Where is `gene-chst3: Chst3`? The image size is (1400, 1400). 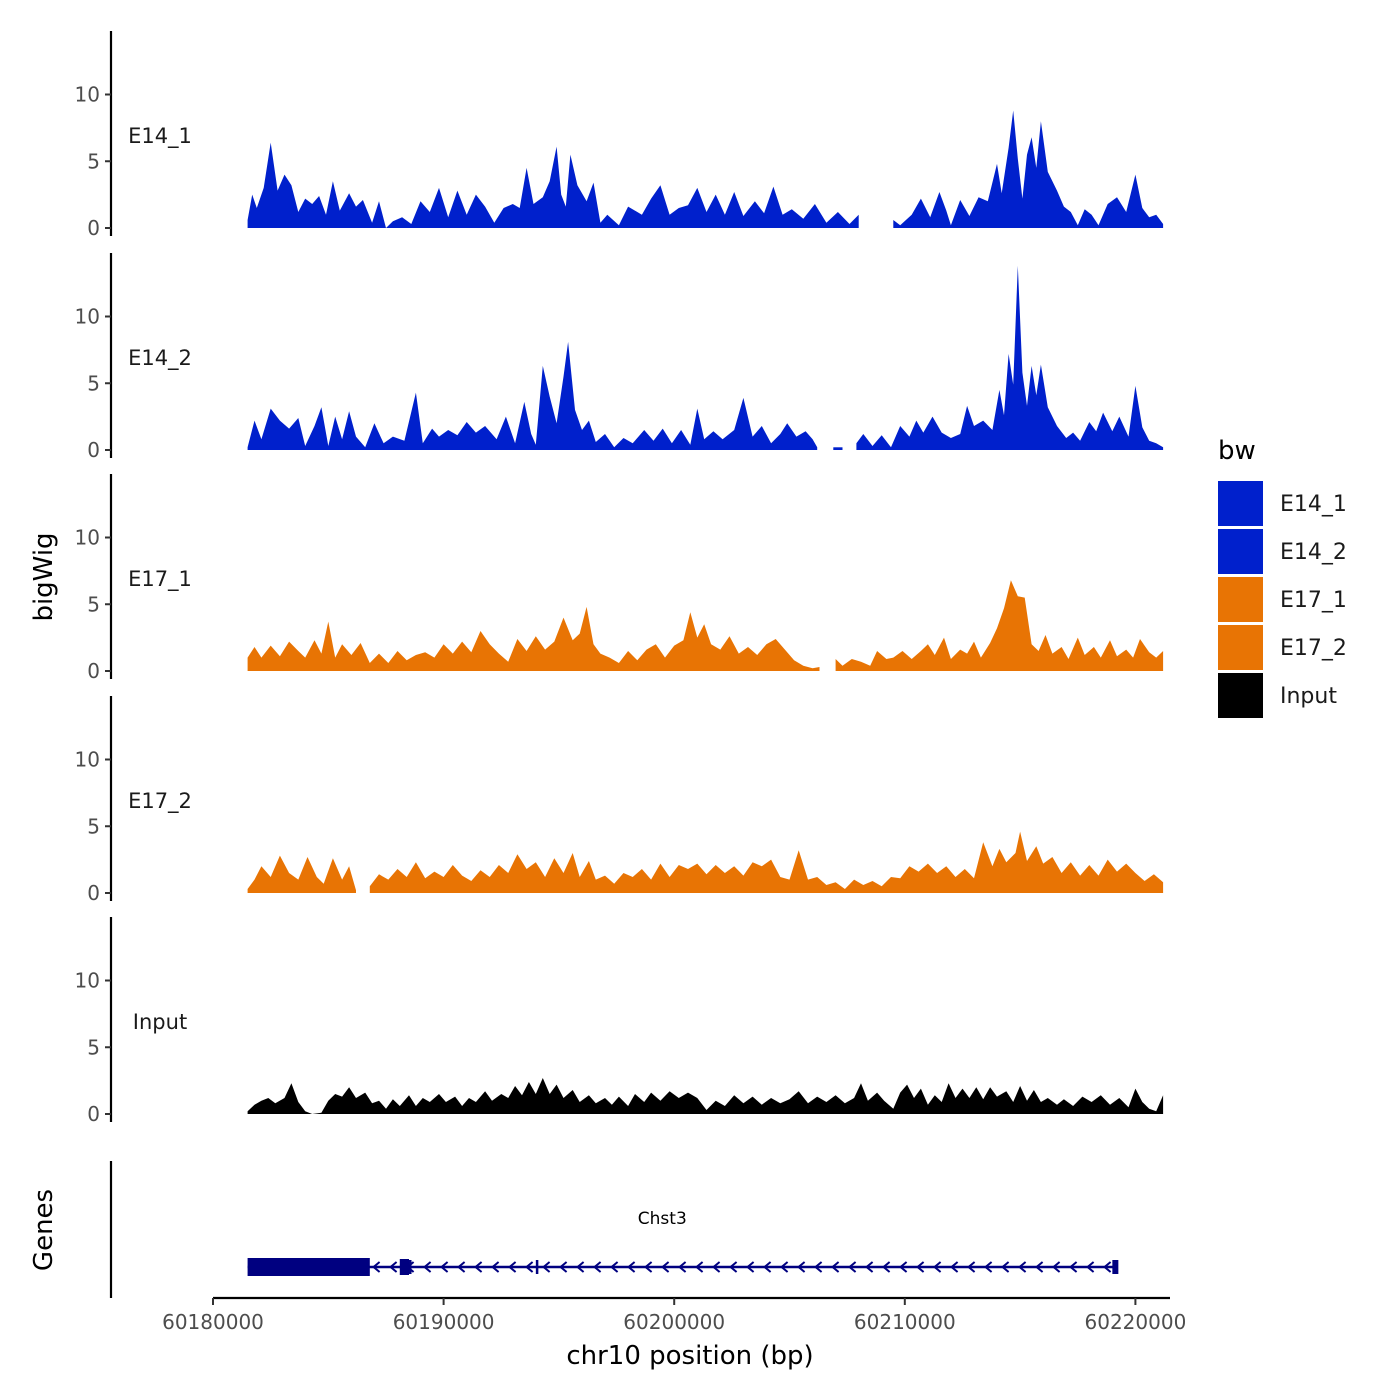
gene-chst3: Chst3 is located at coordinates (683, 1242).